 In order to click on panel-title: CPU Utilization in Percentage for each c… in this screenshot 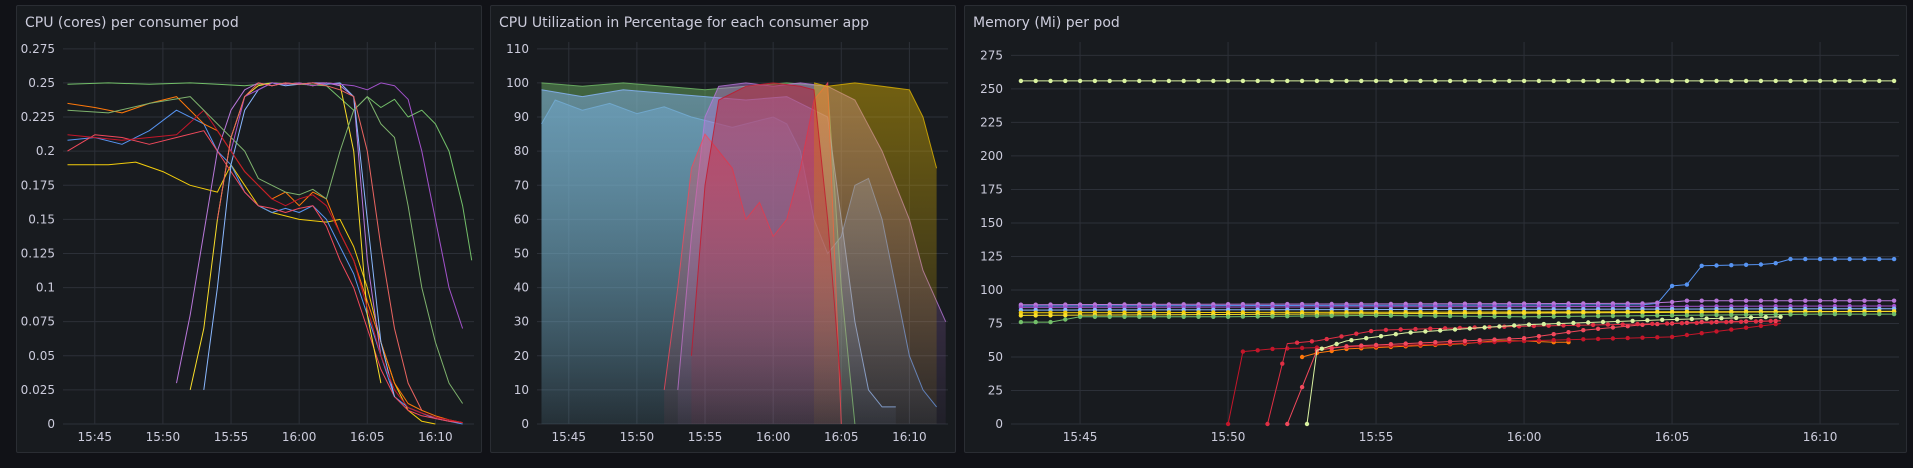, I will do `click(684, 23)`.